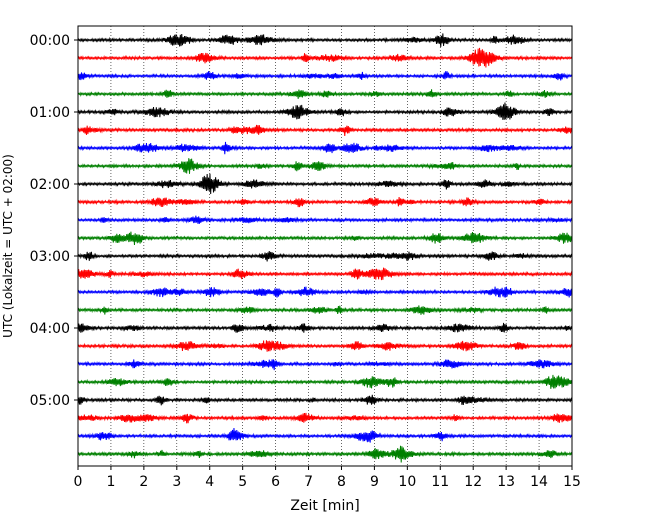  Describe the element at coordinates (374, 482) in the screenshot. I see `x-tick-label: 9` at that location.